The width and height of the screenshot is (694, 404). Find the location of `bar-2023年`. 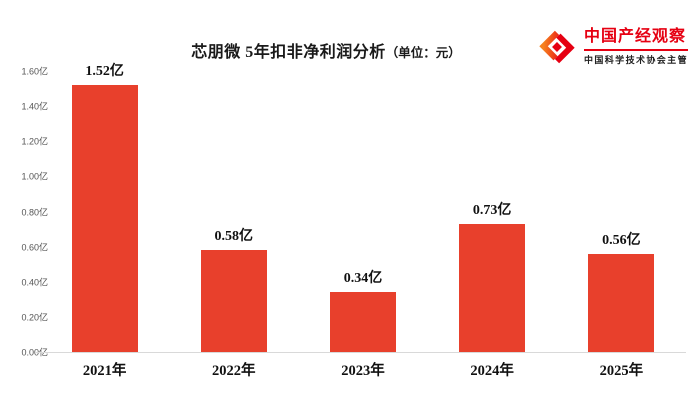

bar-2023年 is located at coordinates (362, 322).